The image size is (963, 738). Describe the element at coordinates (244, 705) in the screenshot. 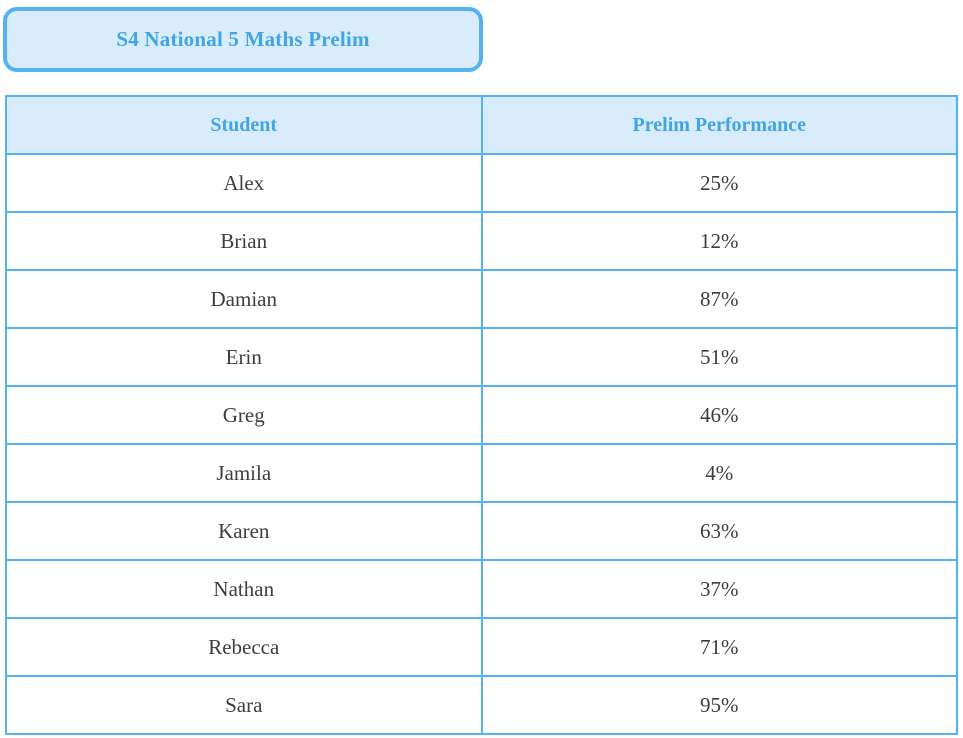

I see `student-name-cell: Sara` at that location.